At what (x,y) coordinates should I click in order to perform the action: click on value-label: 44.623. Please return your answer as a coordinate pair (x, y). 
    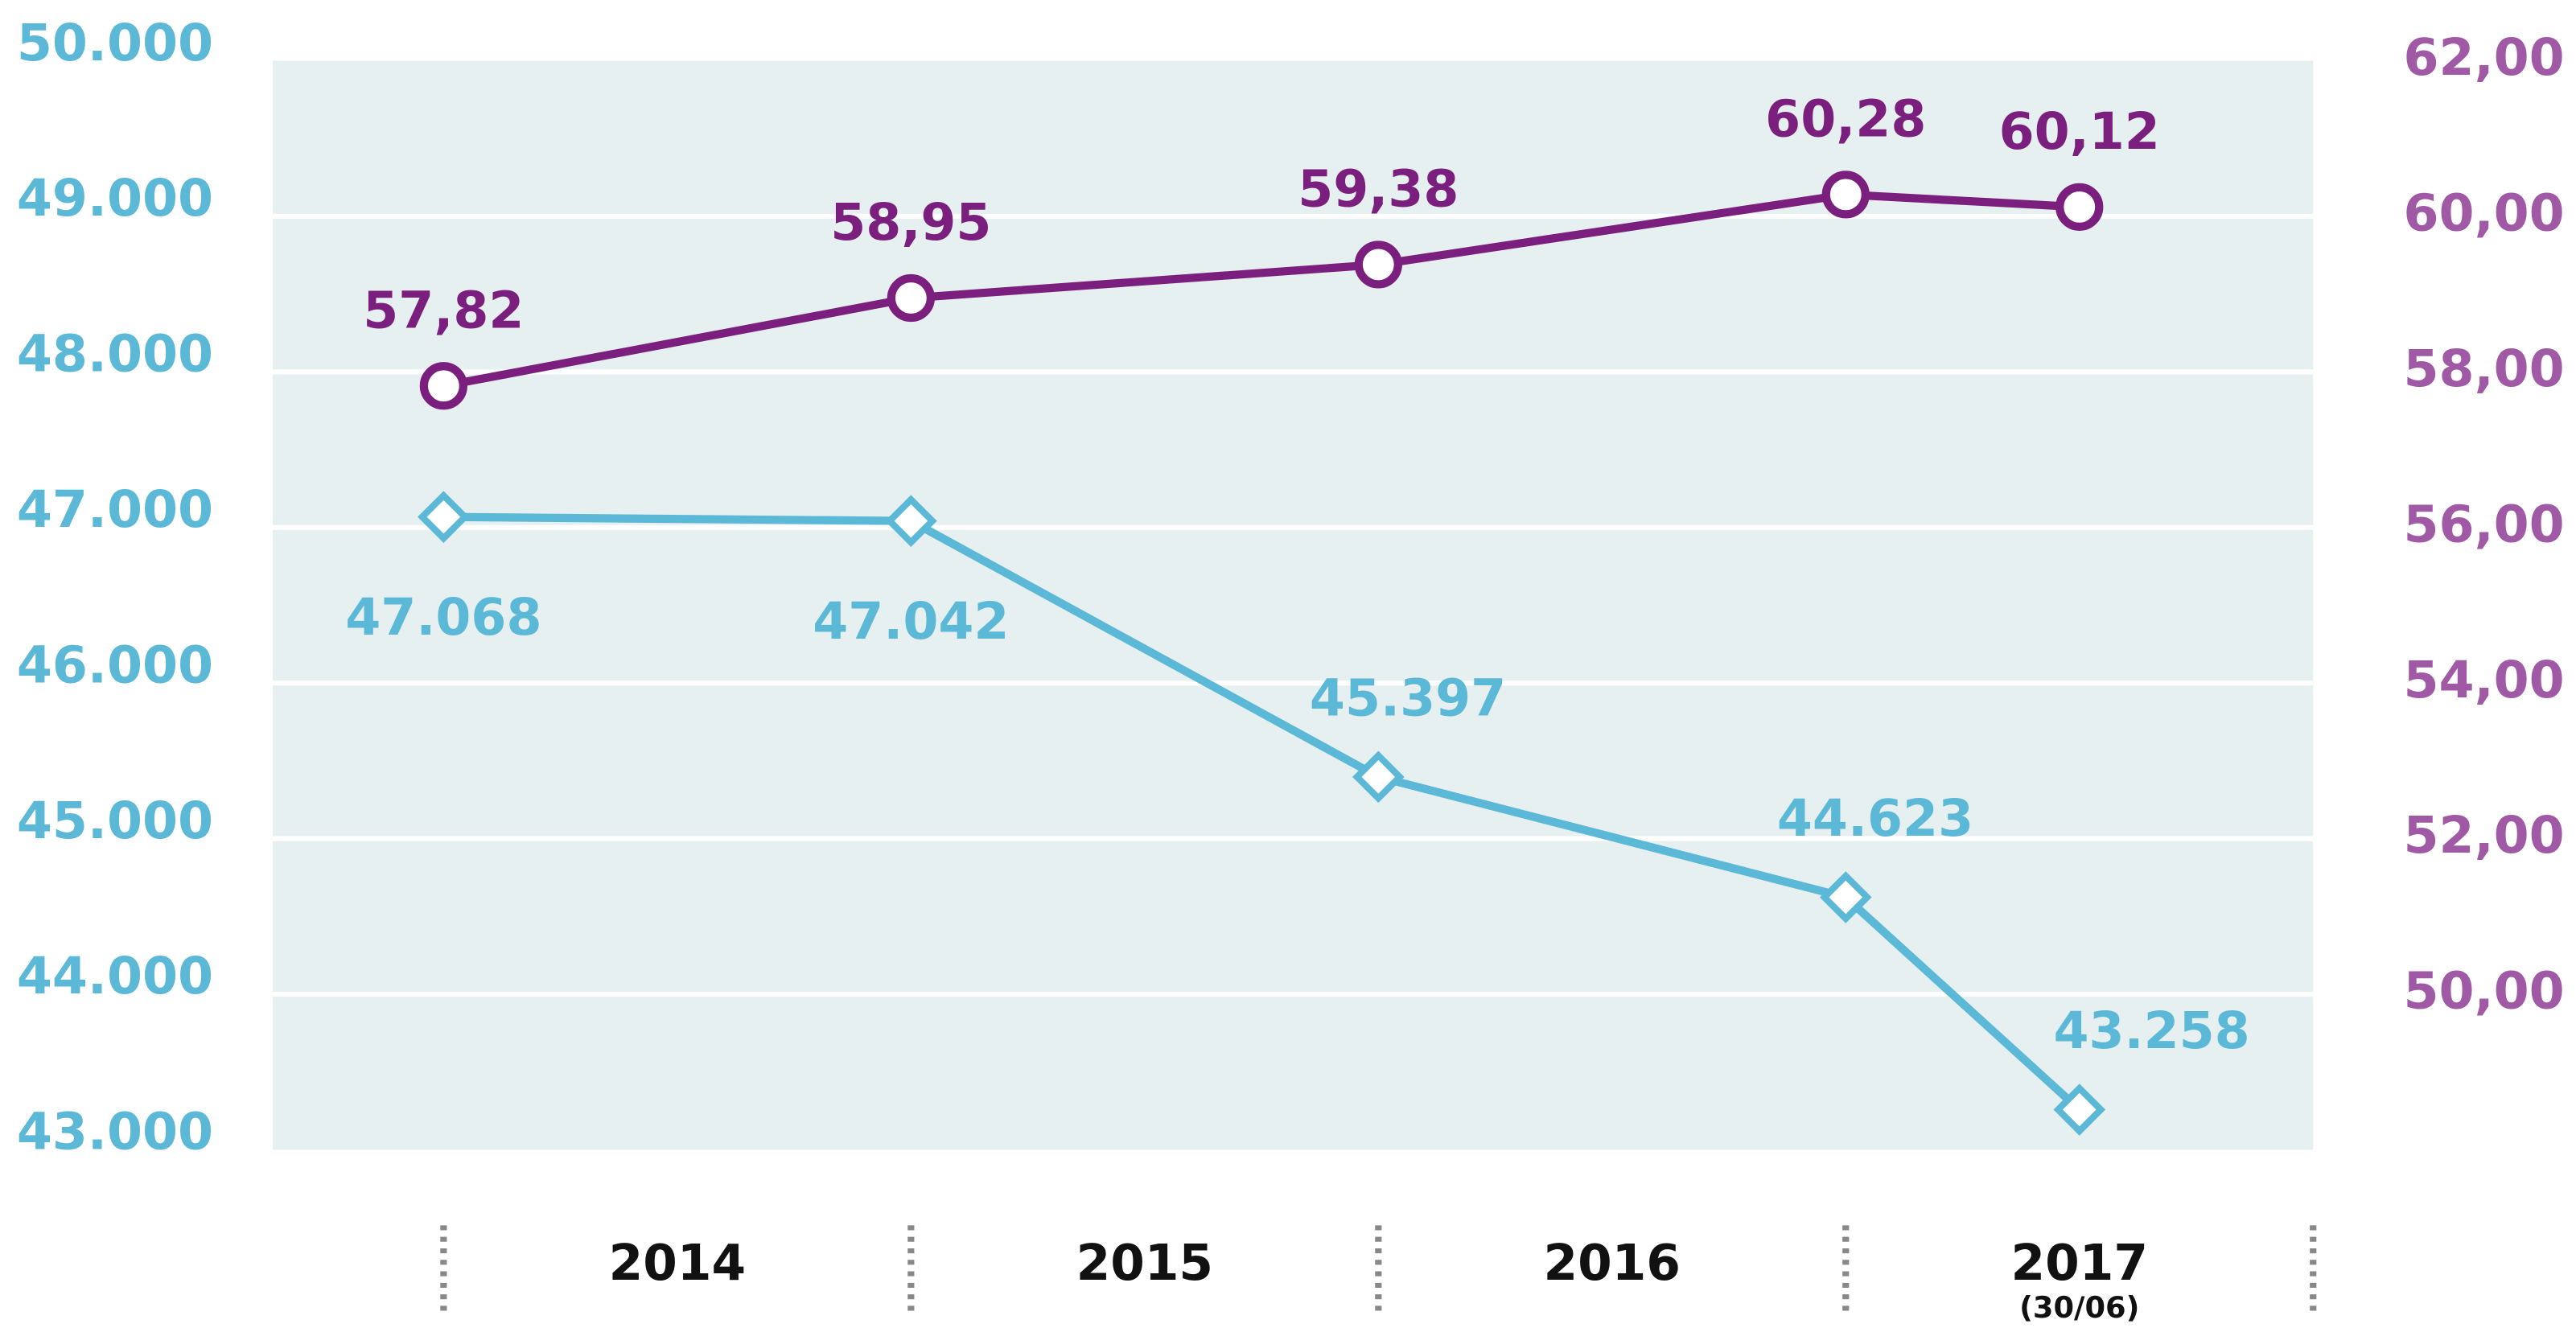
    Looking at the image, I should click on (1875, 818).